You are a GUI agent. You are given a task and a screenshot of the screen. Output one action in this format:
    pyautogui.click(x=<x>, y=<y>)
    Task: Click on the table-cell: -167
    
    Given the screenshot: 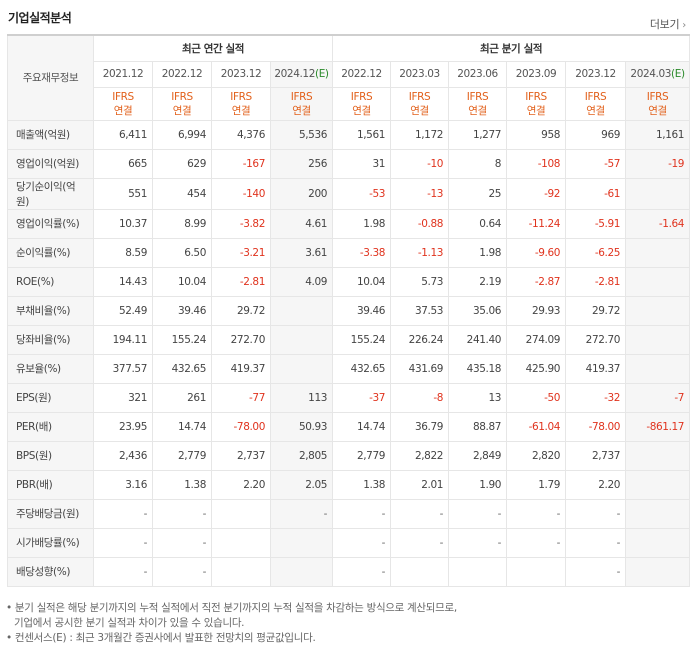 What is the action you would take?
    pyautogui.click(x=241, y=163)
    